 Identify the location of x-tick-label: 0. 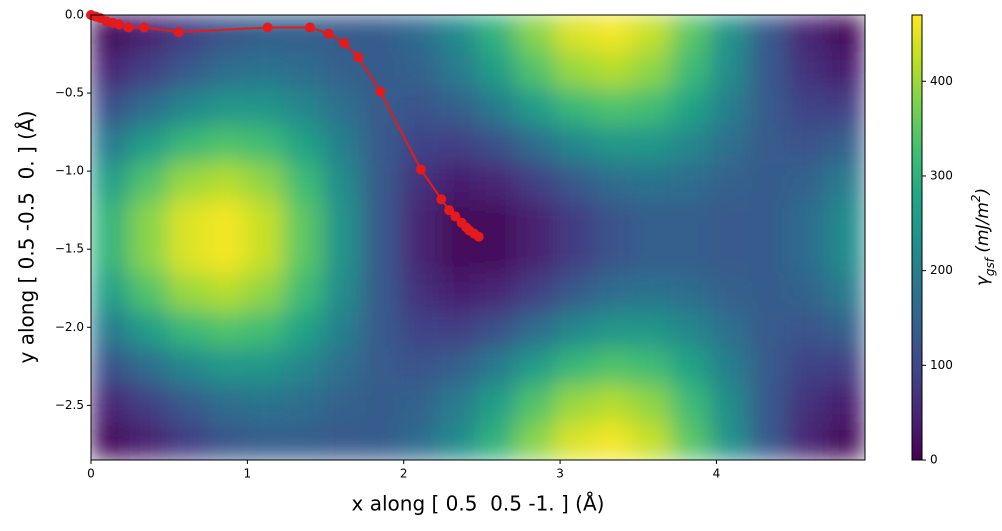
(91, 474).